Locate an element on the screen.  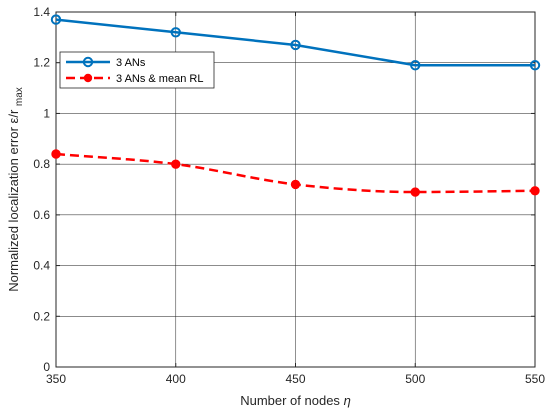
legend-label: 3 ANs & mean RL is located at coordinates (159, 79).